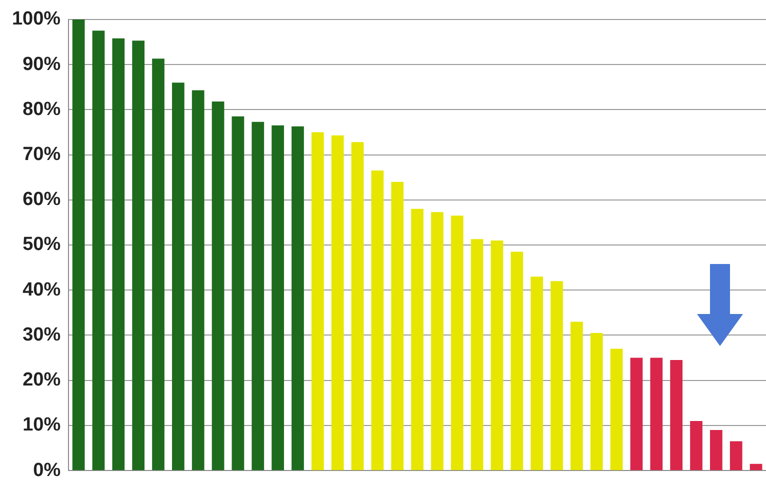 The width and height of the screenshot is (766, 490). What do you see at coordinates (36, 19) in the screenshot?
I see `y-tick-label: 100%` at bounding box center [36, 19].